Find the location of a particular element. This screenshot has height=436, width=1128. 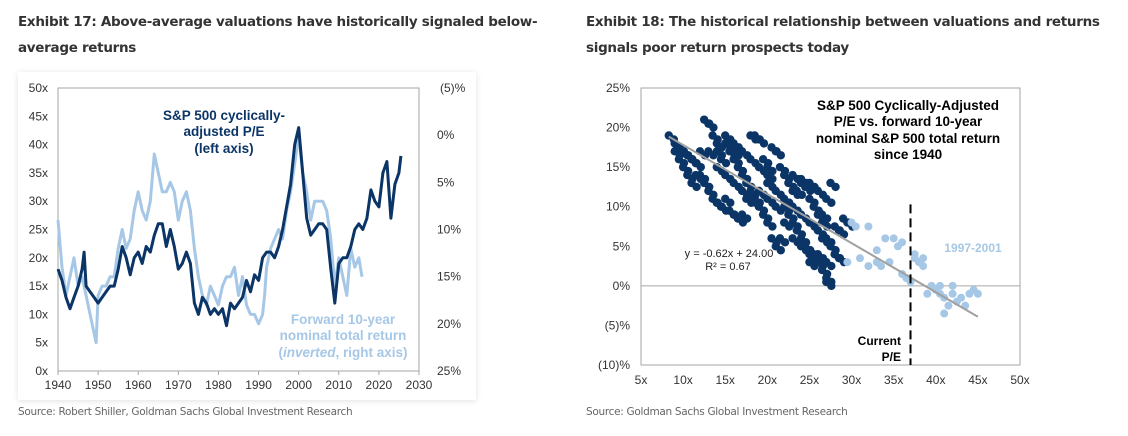

trend-line is located at coordinates (823, 226).